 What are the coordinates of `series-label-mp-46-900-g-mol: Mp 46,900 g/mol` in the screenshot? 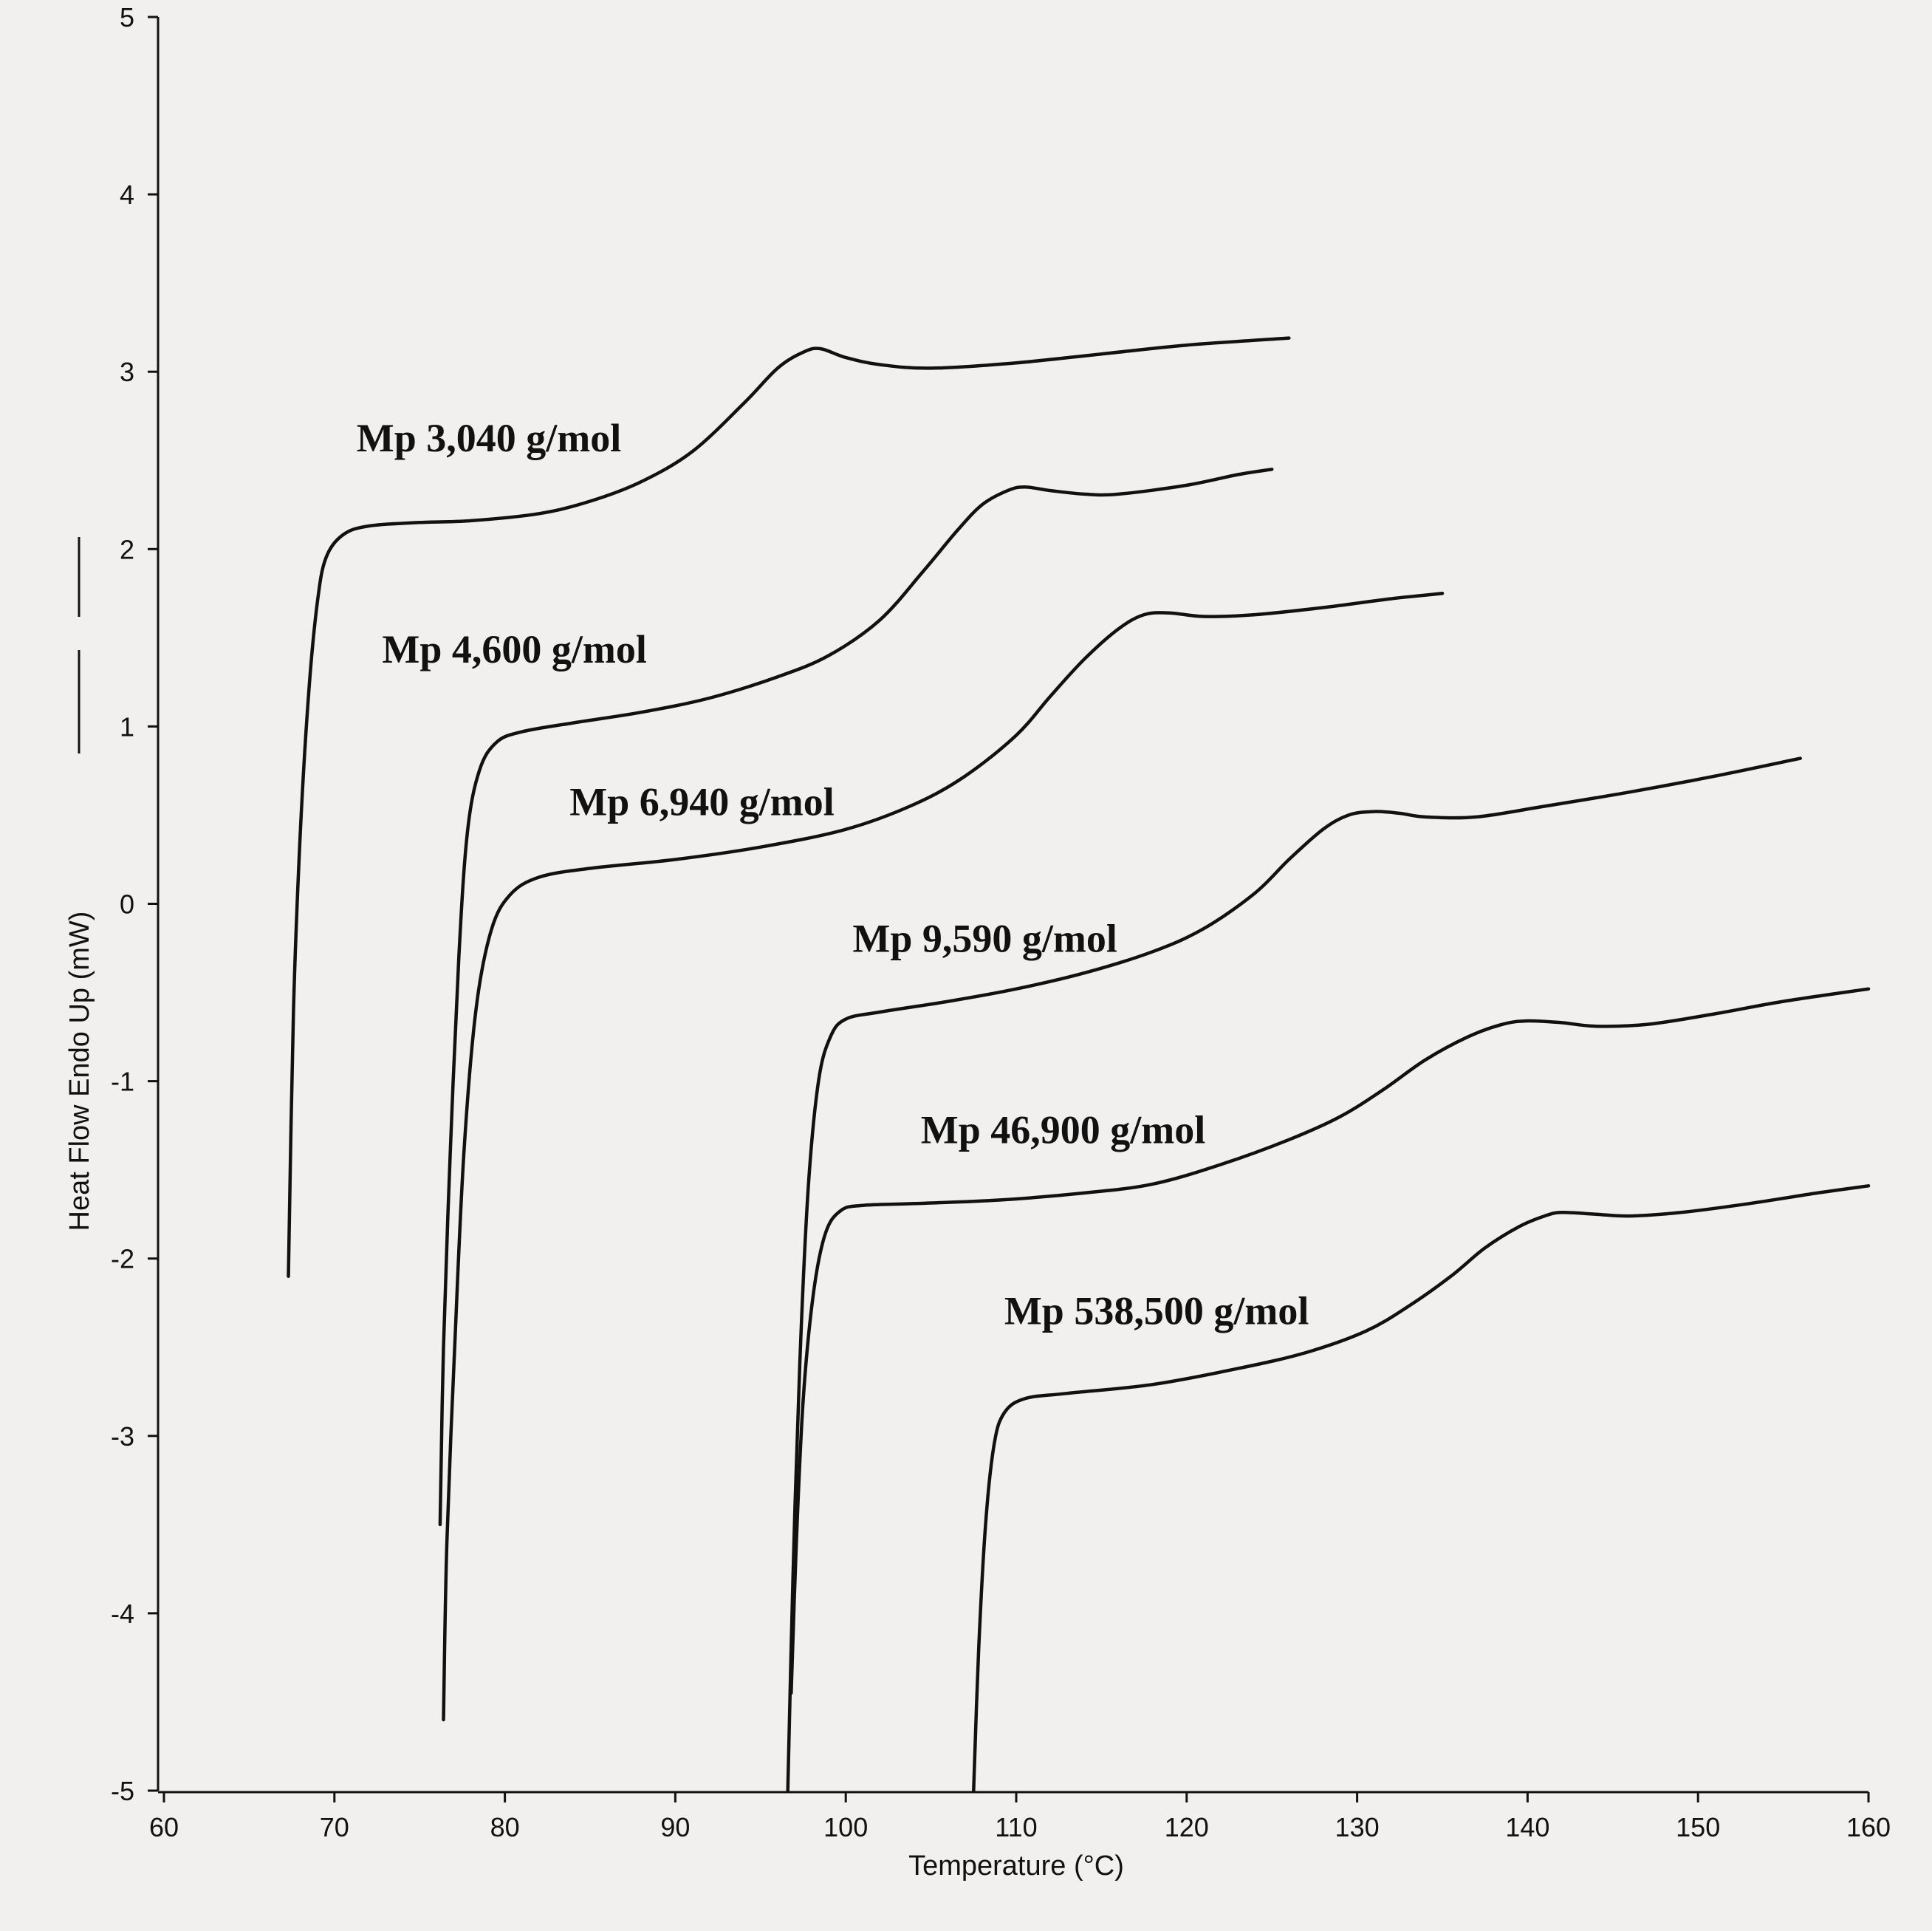 It's located at (1063, 1130).